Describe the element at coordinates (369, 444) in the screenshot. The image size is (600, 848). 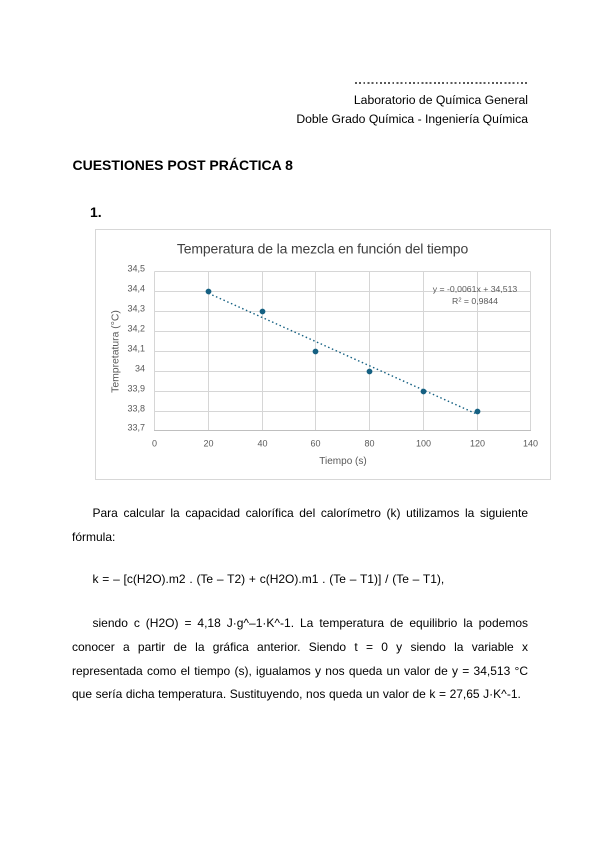
I see `svg-text: 80` at that location.